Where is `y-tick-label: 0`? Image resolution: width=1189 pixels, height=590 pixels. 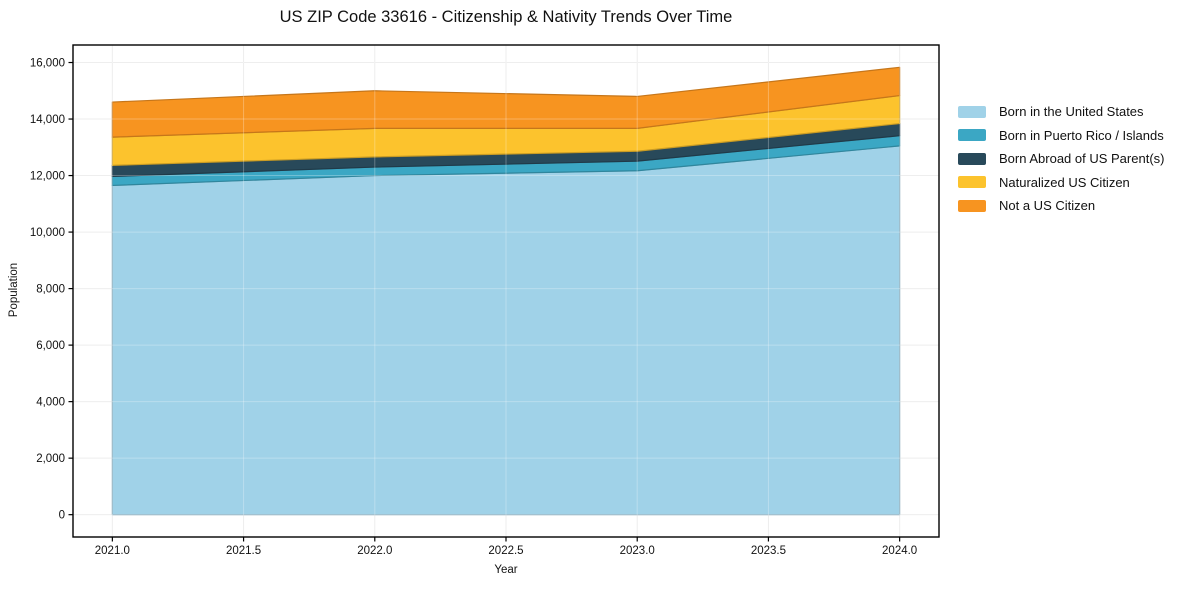 y-tick-label: 0 is located at coordinates (62, 516).